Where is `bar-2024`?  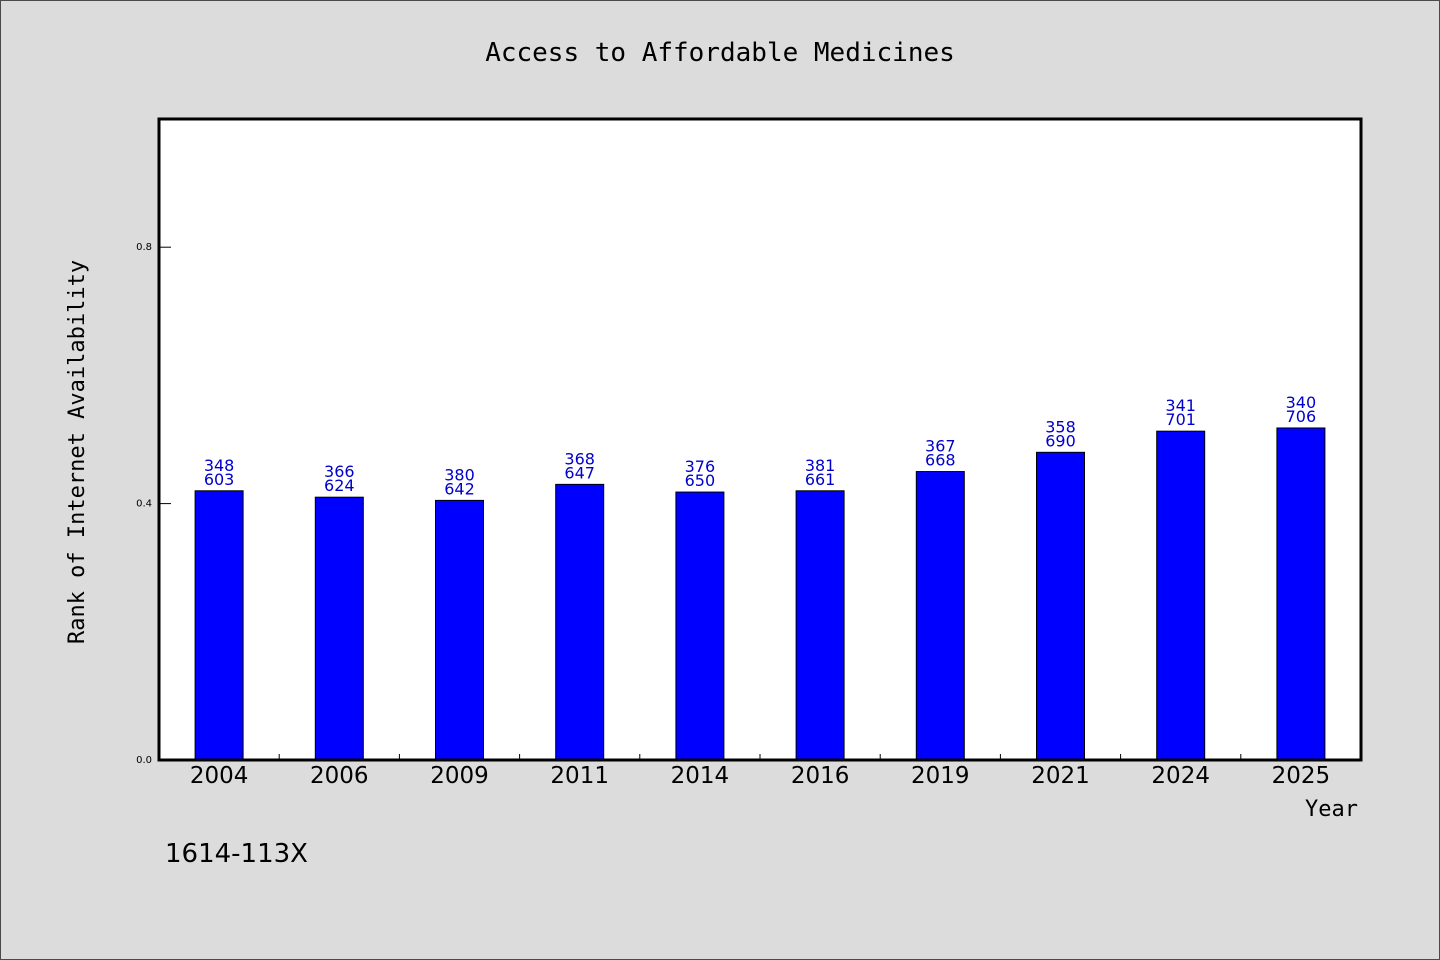 bar-2024 is located at coordinates (1181, 595).